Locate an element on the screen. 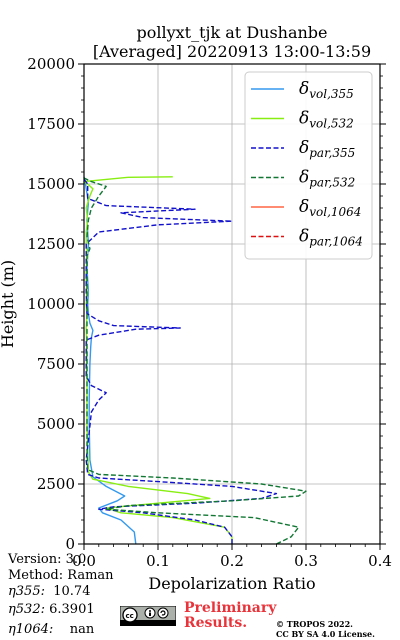  svg-text: cc is located at coordinates (130, 616).